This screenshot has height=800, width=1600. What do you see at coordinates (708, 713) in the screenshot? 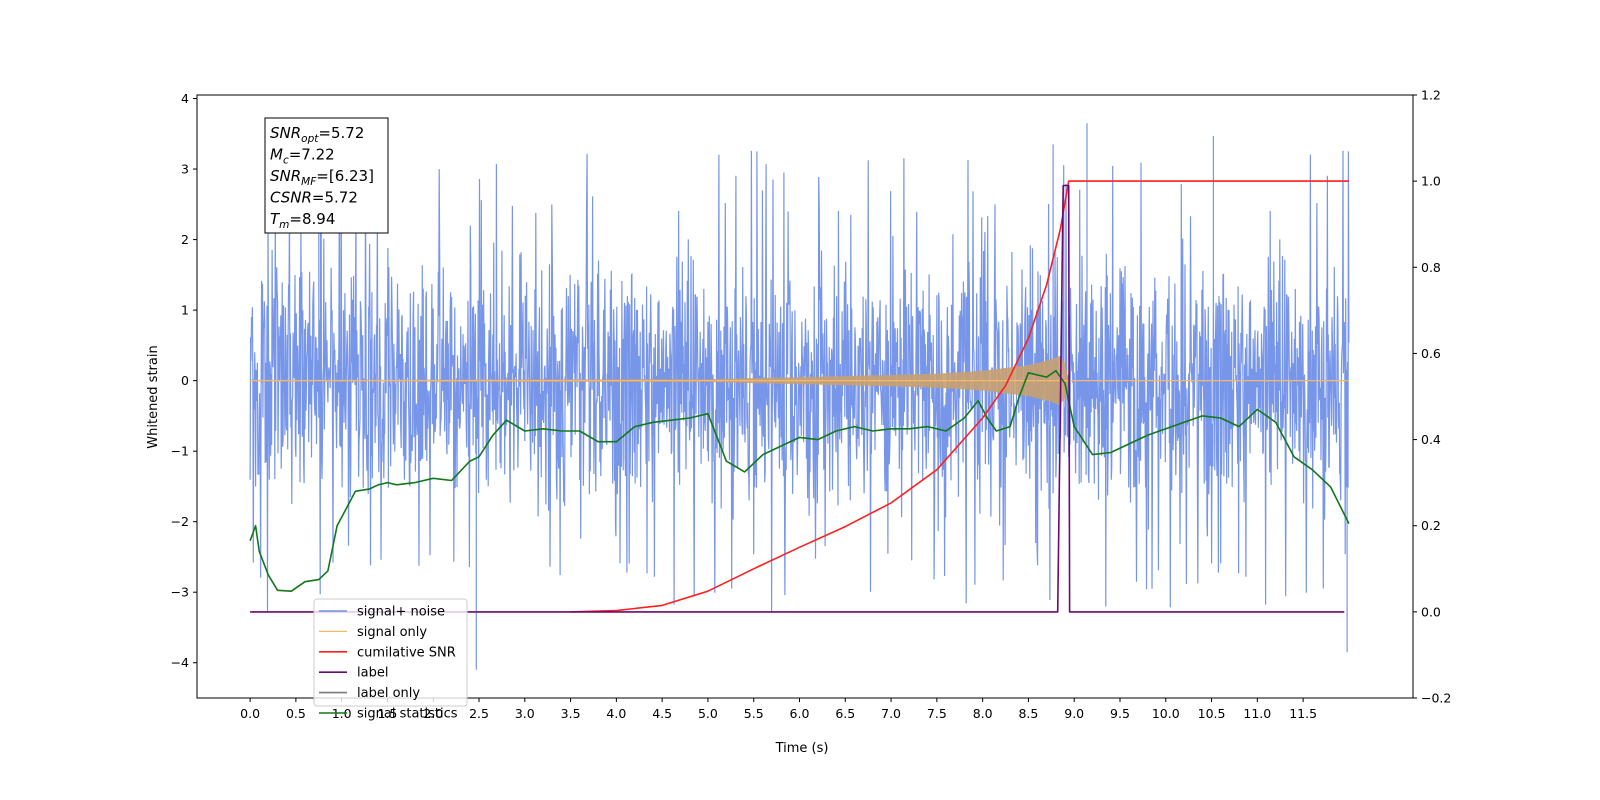
I see `x-tick-label: 5.0` at bounding box center [708, 713].